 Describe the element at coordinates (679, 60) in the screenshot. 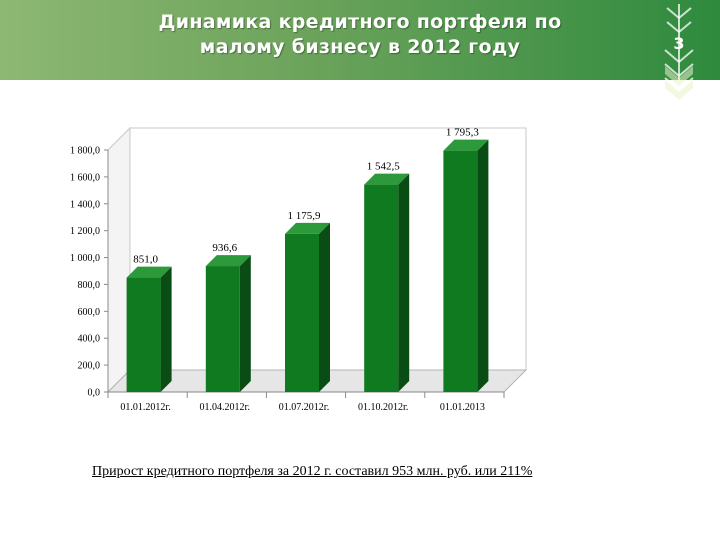

I see `wheat-icon` at that location.